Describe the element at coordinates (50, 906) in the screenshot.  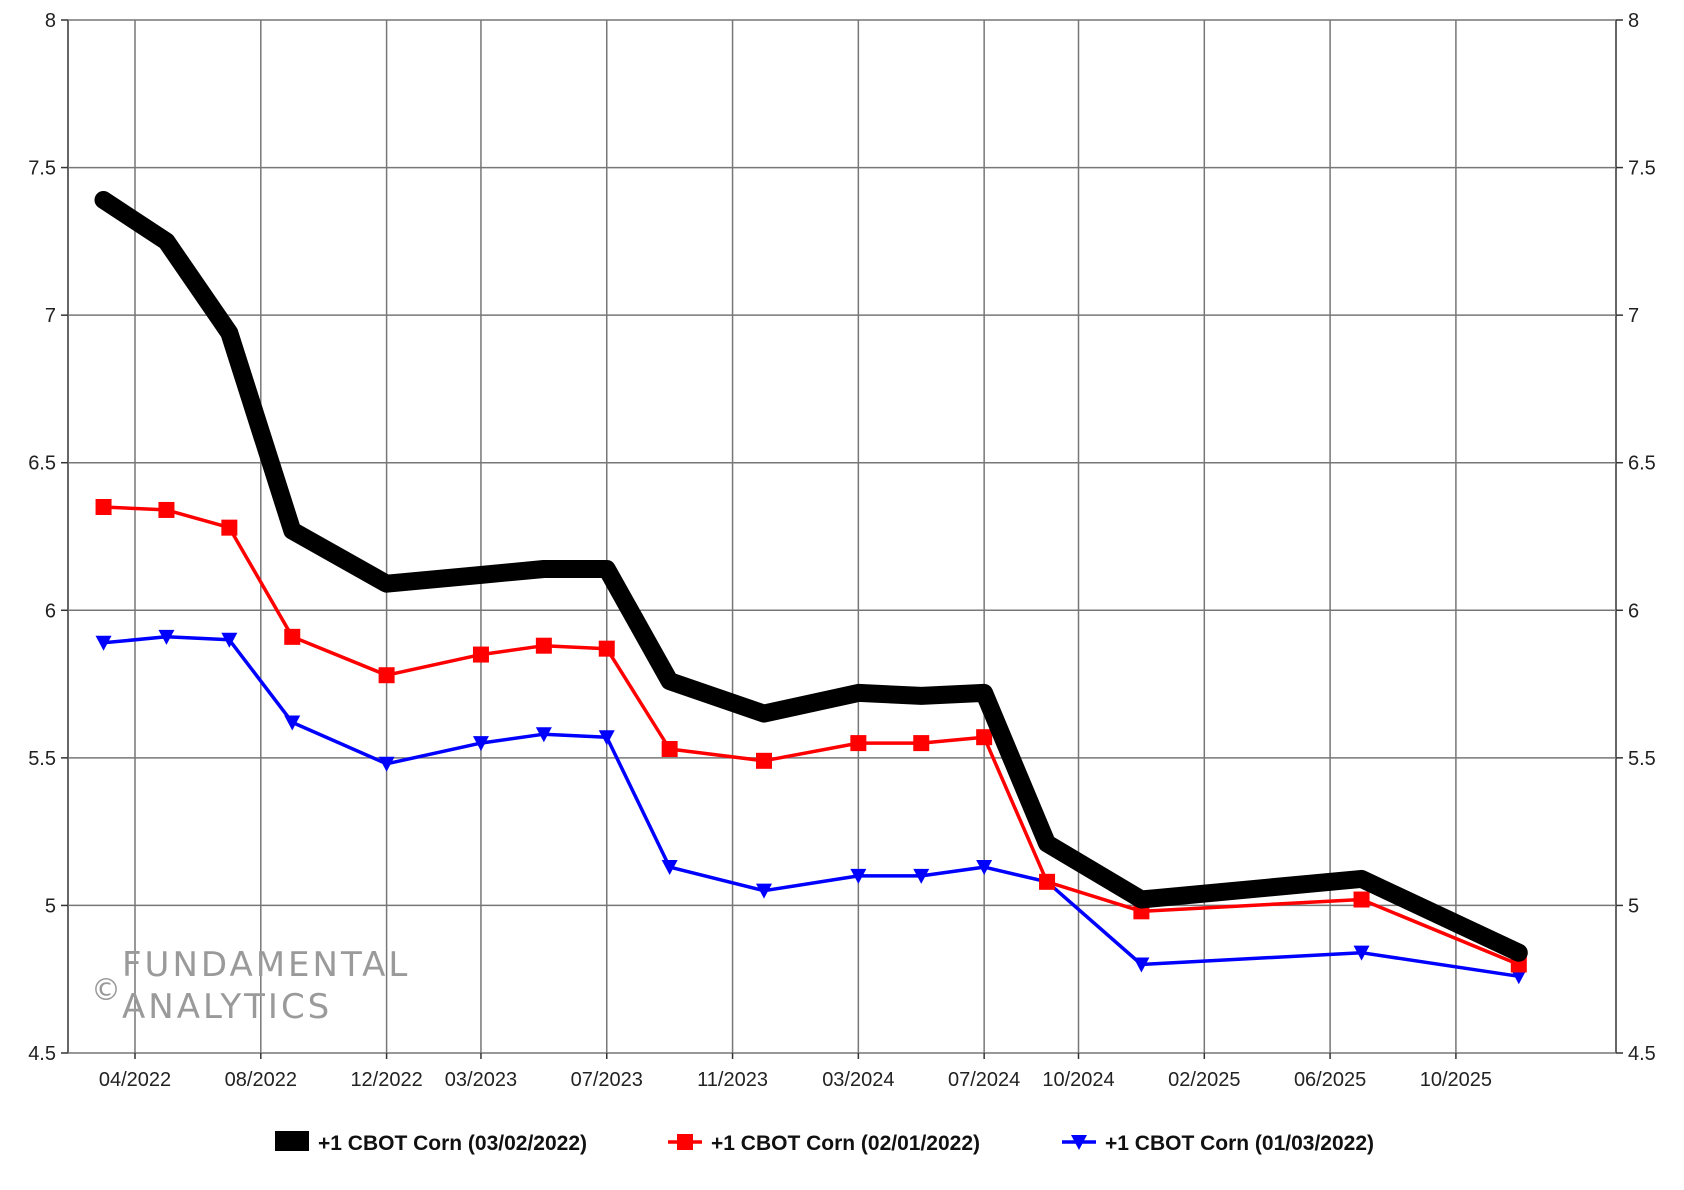
I see `y-tick-label-left: 5` at that location.